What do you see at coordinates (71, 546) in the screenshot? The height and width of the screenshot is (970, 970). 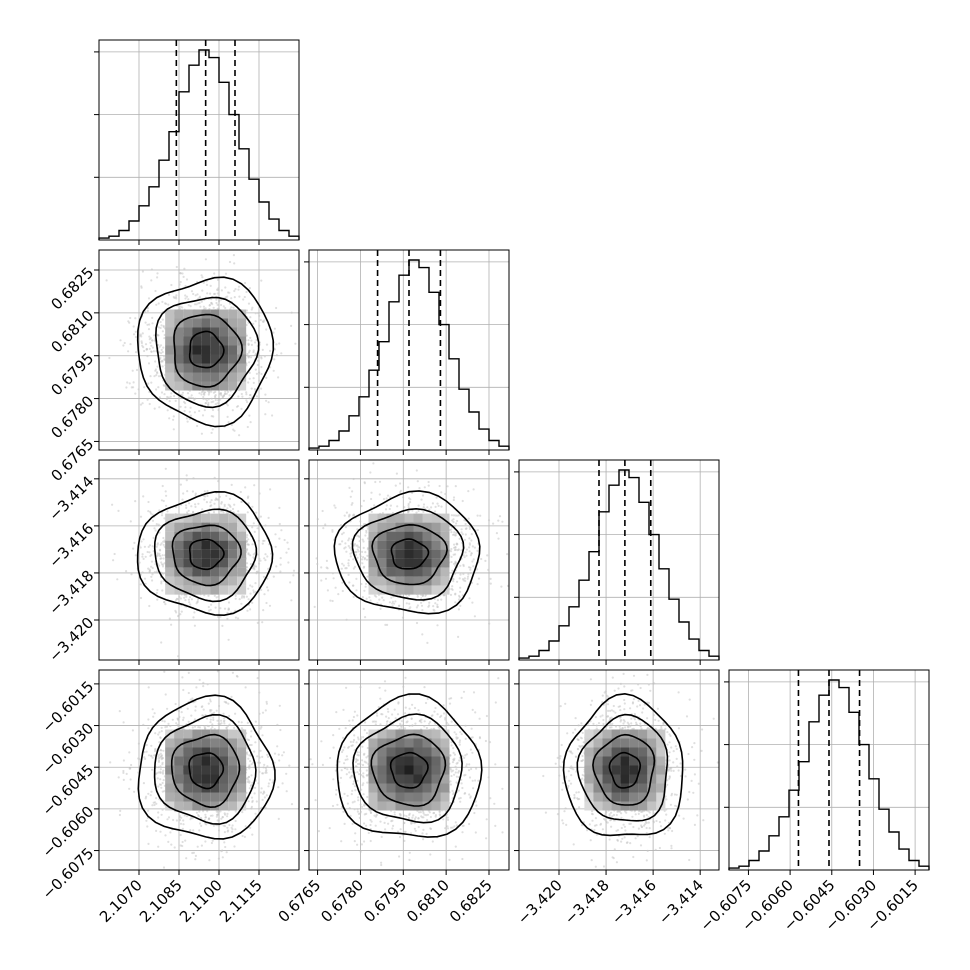 I see `ytick-label: −3.416` at bounding box center [71, 546].